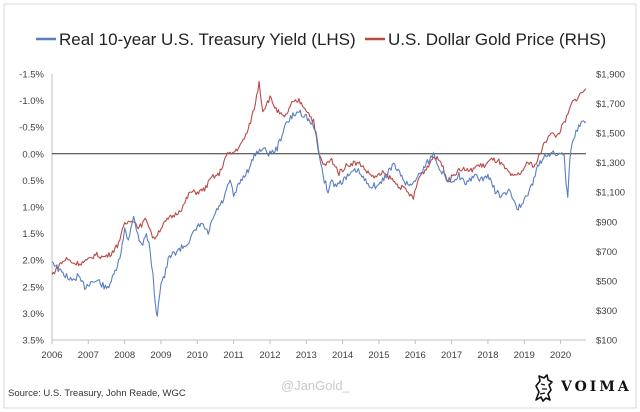  What do you see at coordinates (606, 222) in the screenshot?
I see `right-tick-label: $900` at bounding box center [606, 222].